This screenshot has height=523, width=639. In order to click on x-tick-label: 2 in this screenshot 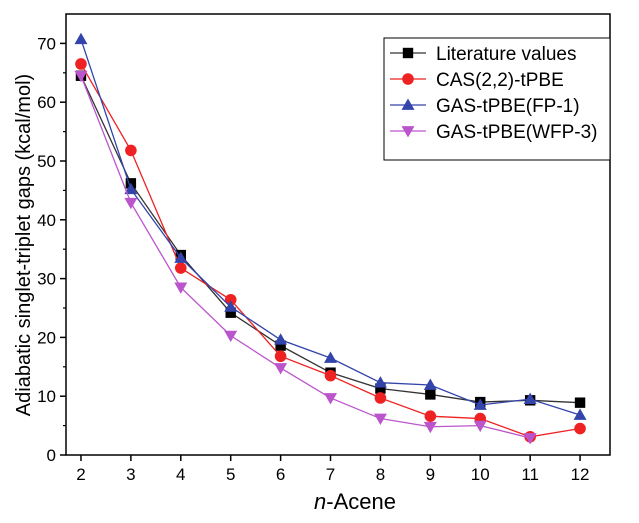, I will do `click(80, 474)`.